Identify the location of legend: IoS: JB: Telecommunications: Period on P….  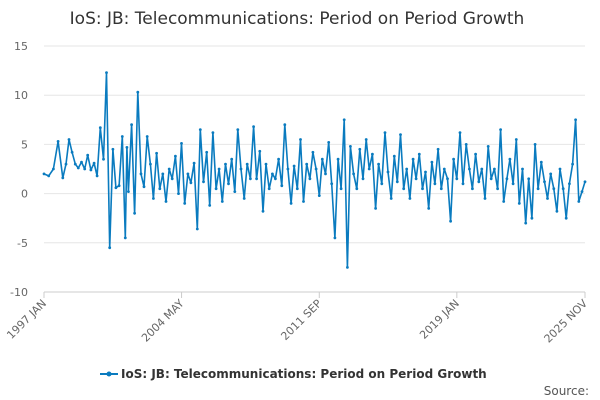
(293, 374).